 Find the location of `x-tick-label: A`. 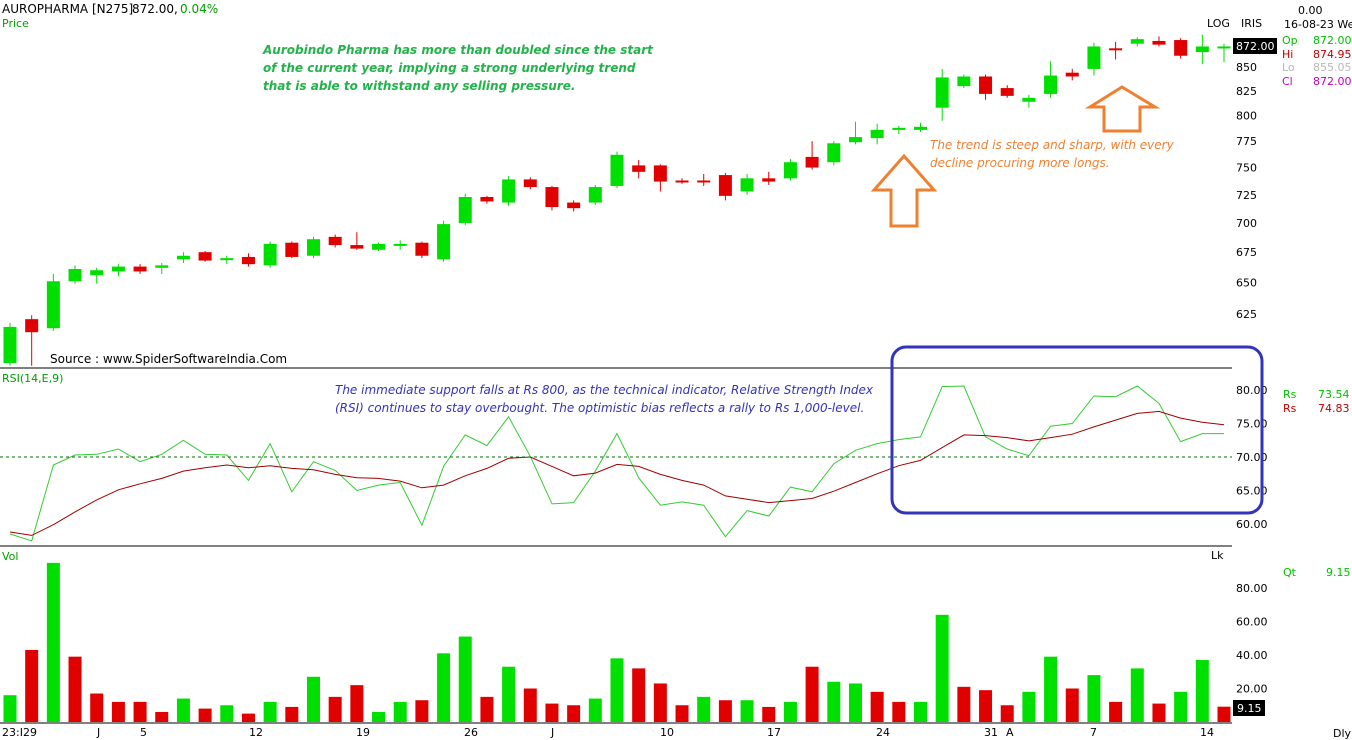

x-tick-label: A is located at coordinates (1010, 732).